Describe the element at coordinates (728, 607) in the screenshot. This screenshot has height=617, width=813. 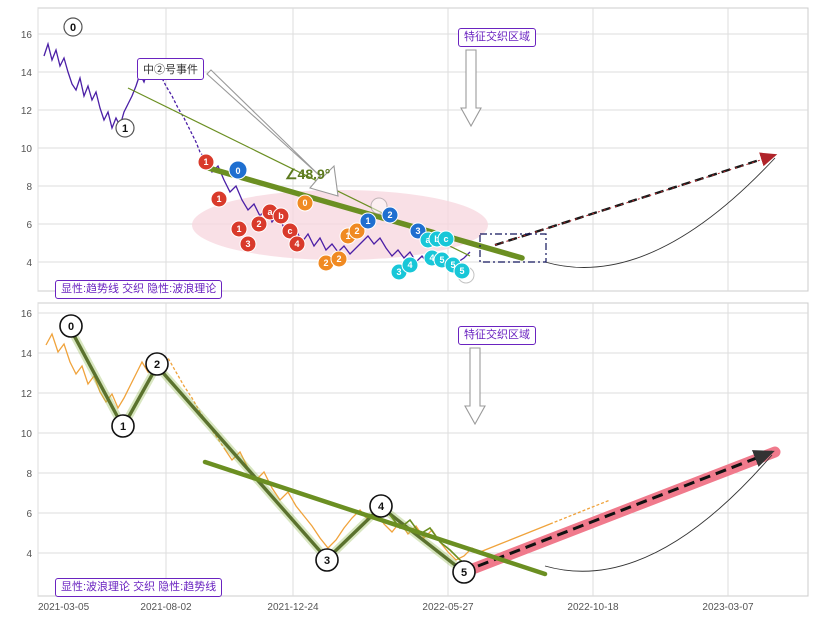
I see `svg-text: 2023-03-07` at that location.